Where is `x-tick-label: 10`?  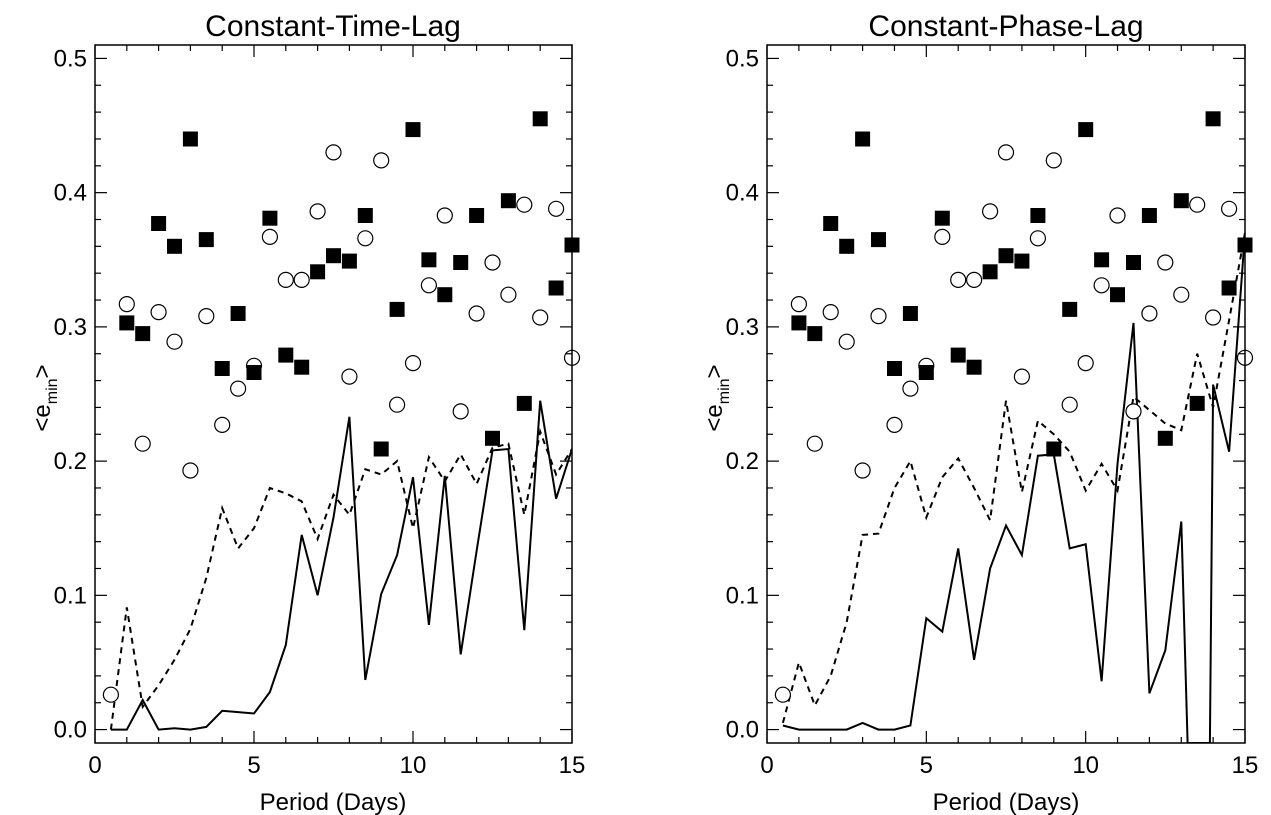 x-tick-label: 10 is located at coordinates (413, 765).